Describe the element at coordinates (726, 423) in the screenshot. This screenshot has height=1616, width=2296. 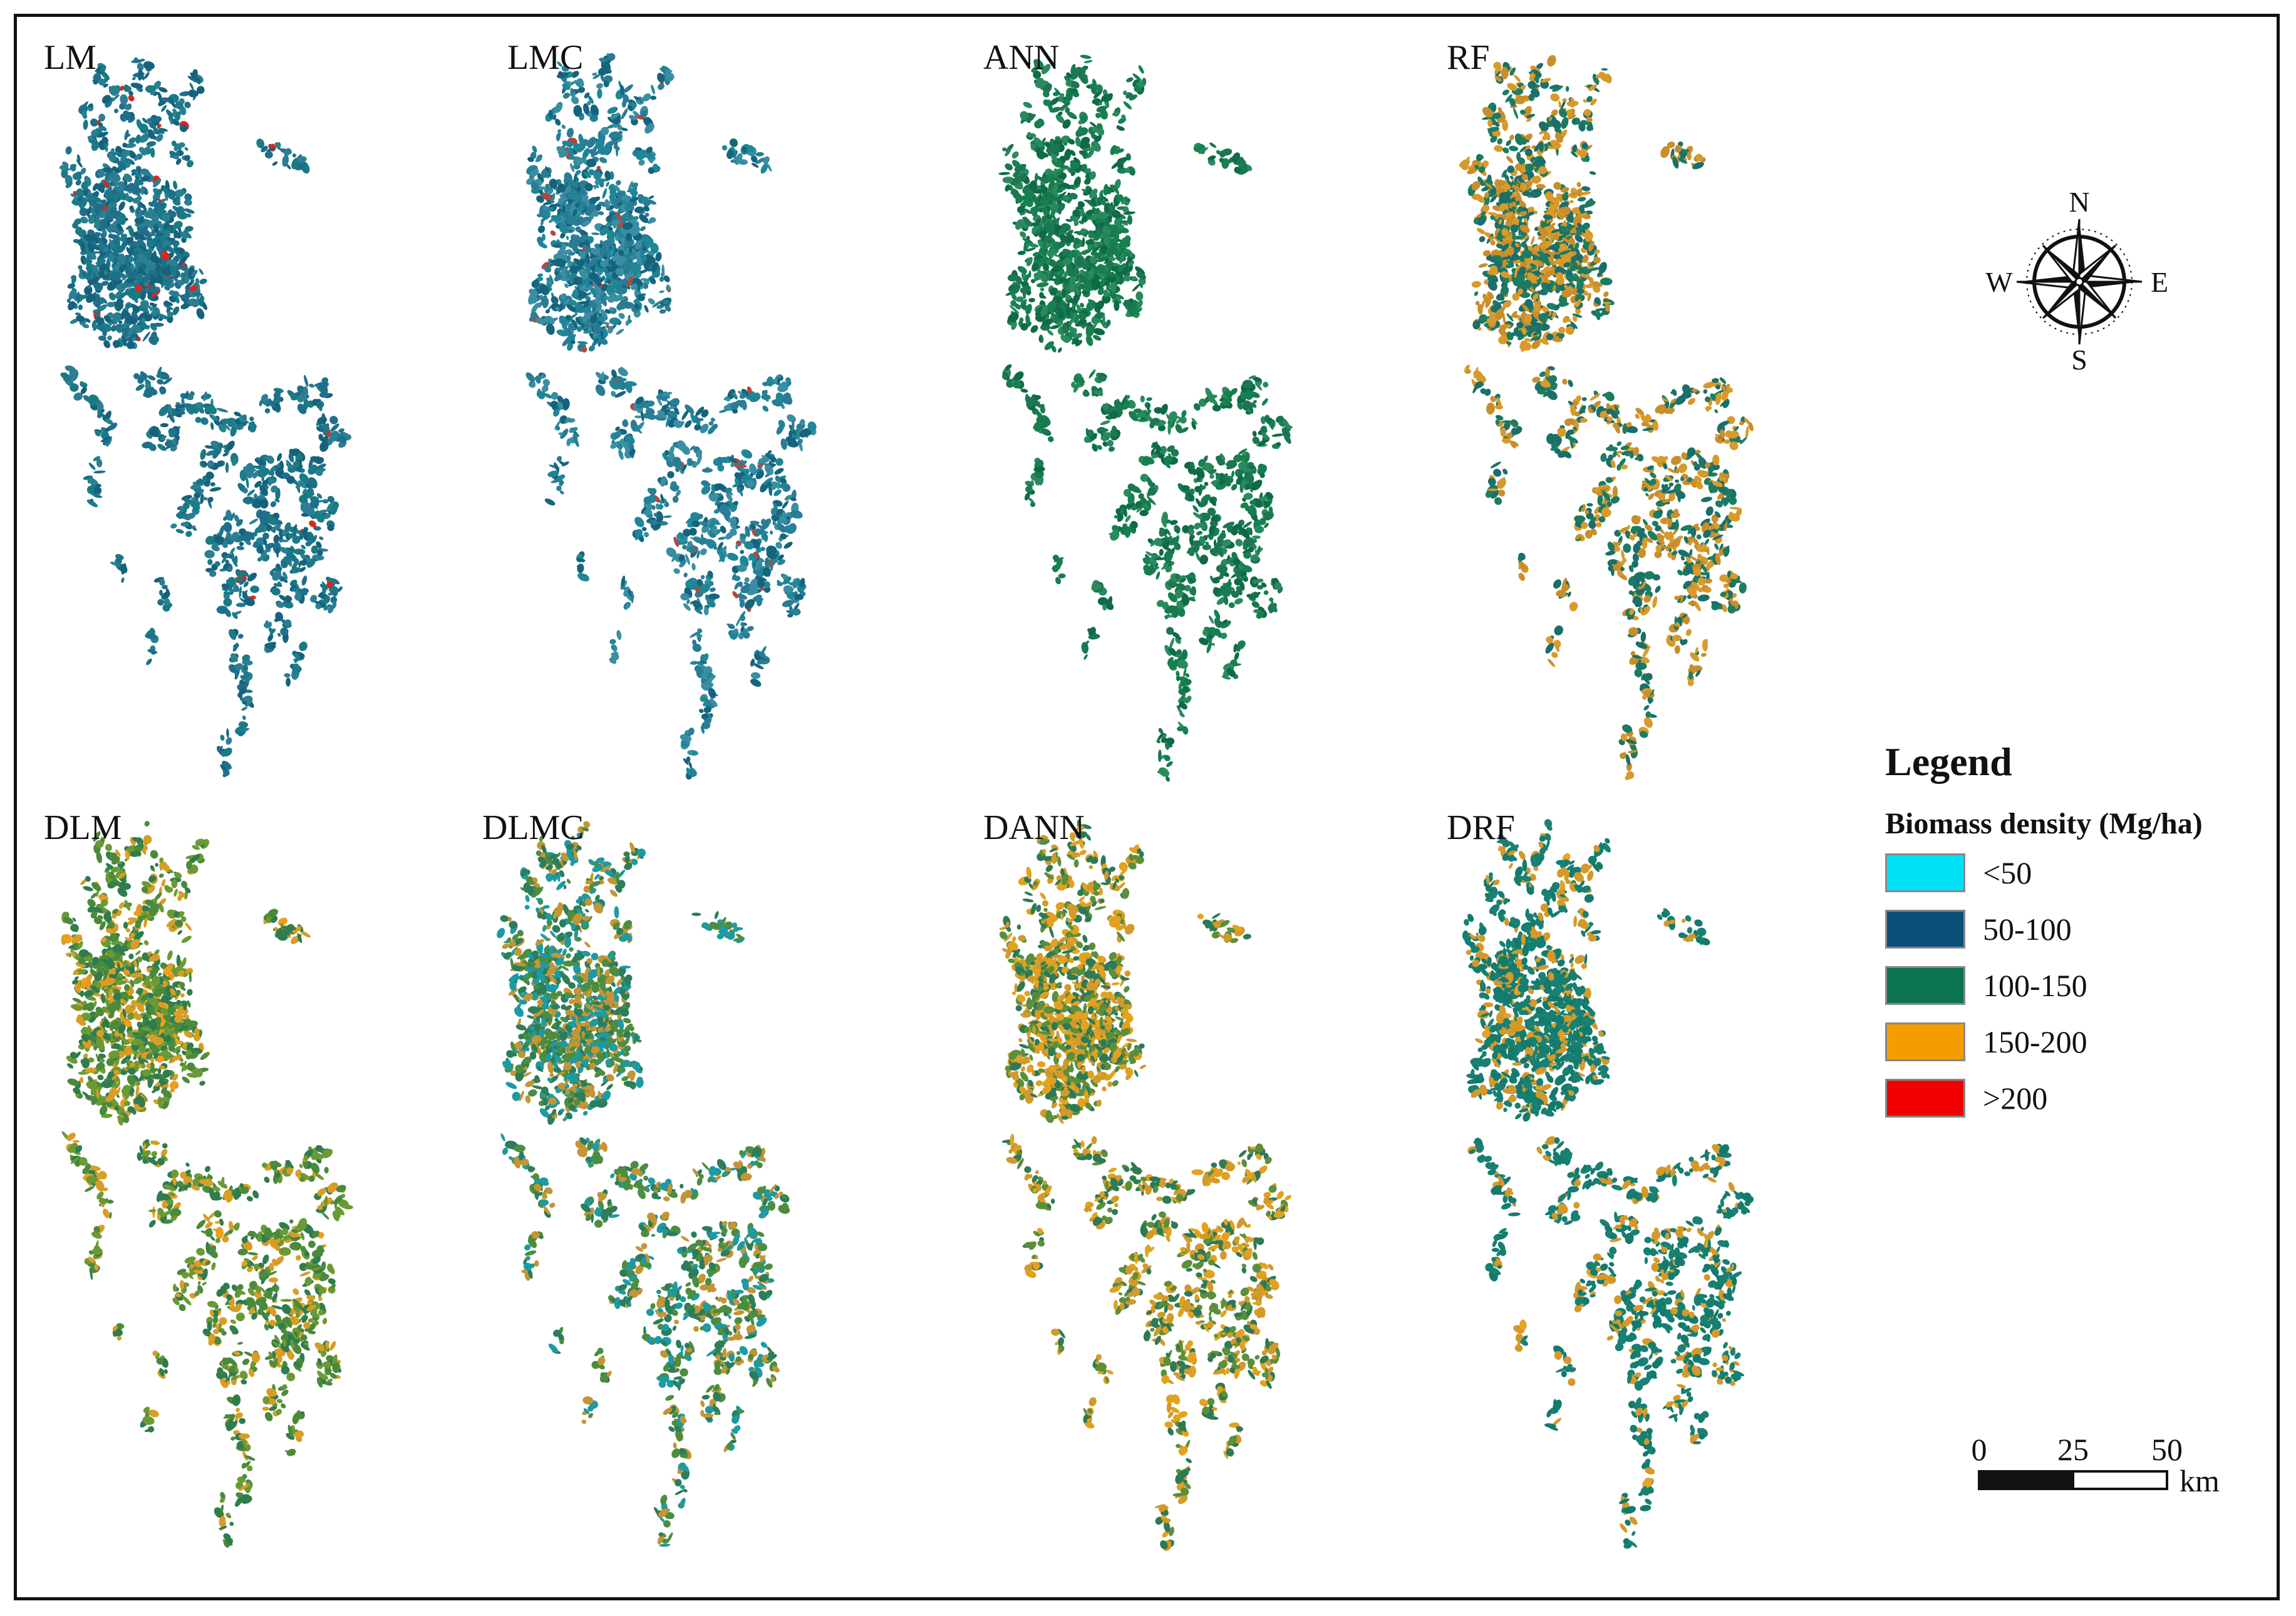
I see `map-panel-lmc: LMC` at that location.